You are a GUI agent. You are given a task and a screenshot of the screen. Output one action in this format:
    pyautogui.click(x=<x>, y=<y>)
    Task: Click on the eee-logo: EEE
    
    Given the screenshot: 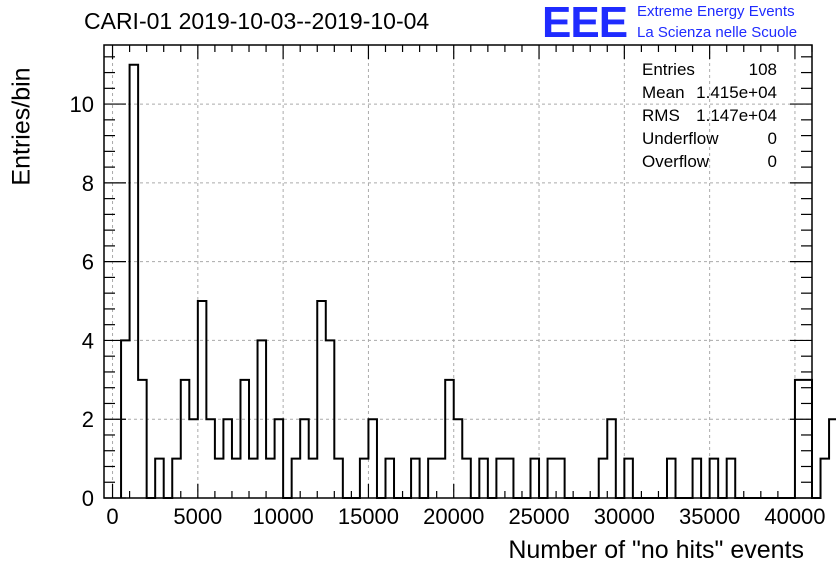 What is the action you would take?
    pyautogui.click(x=585, y=23)
    